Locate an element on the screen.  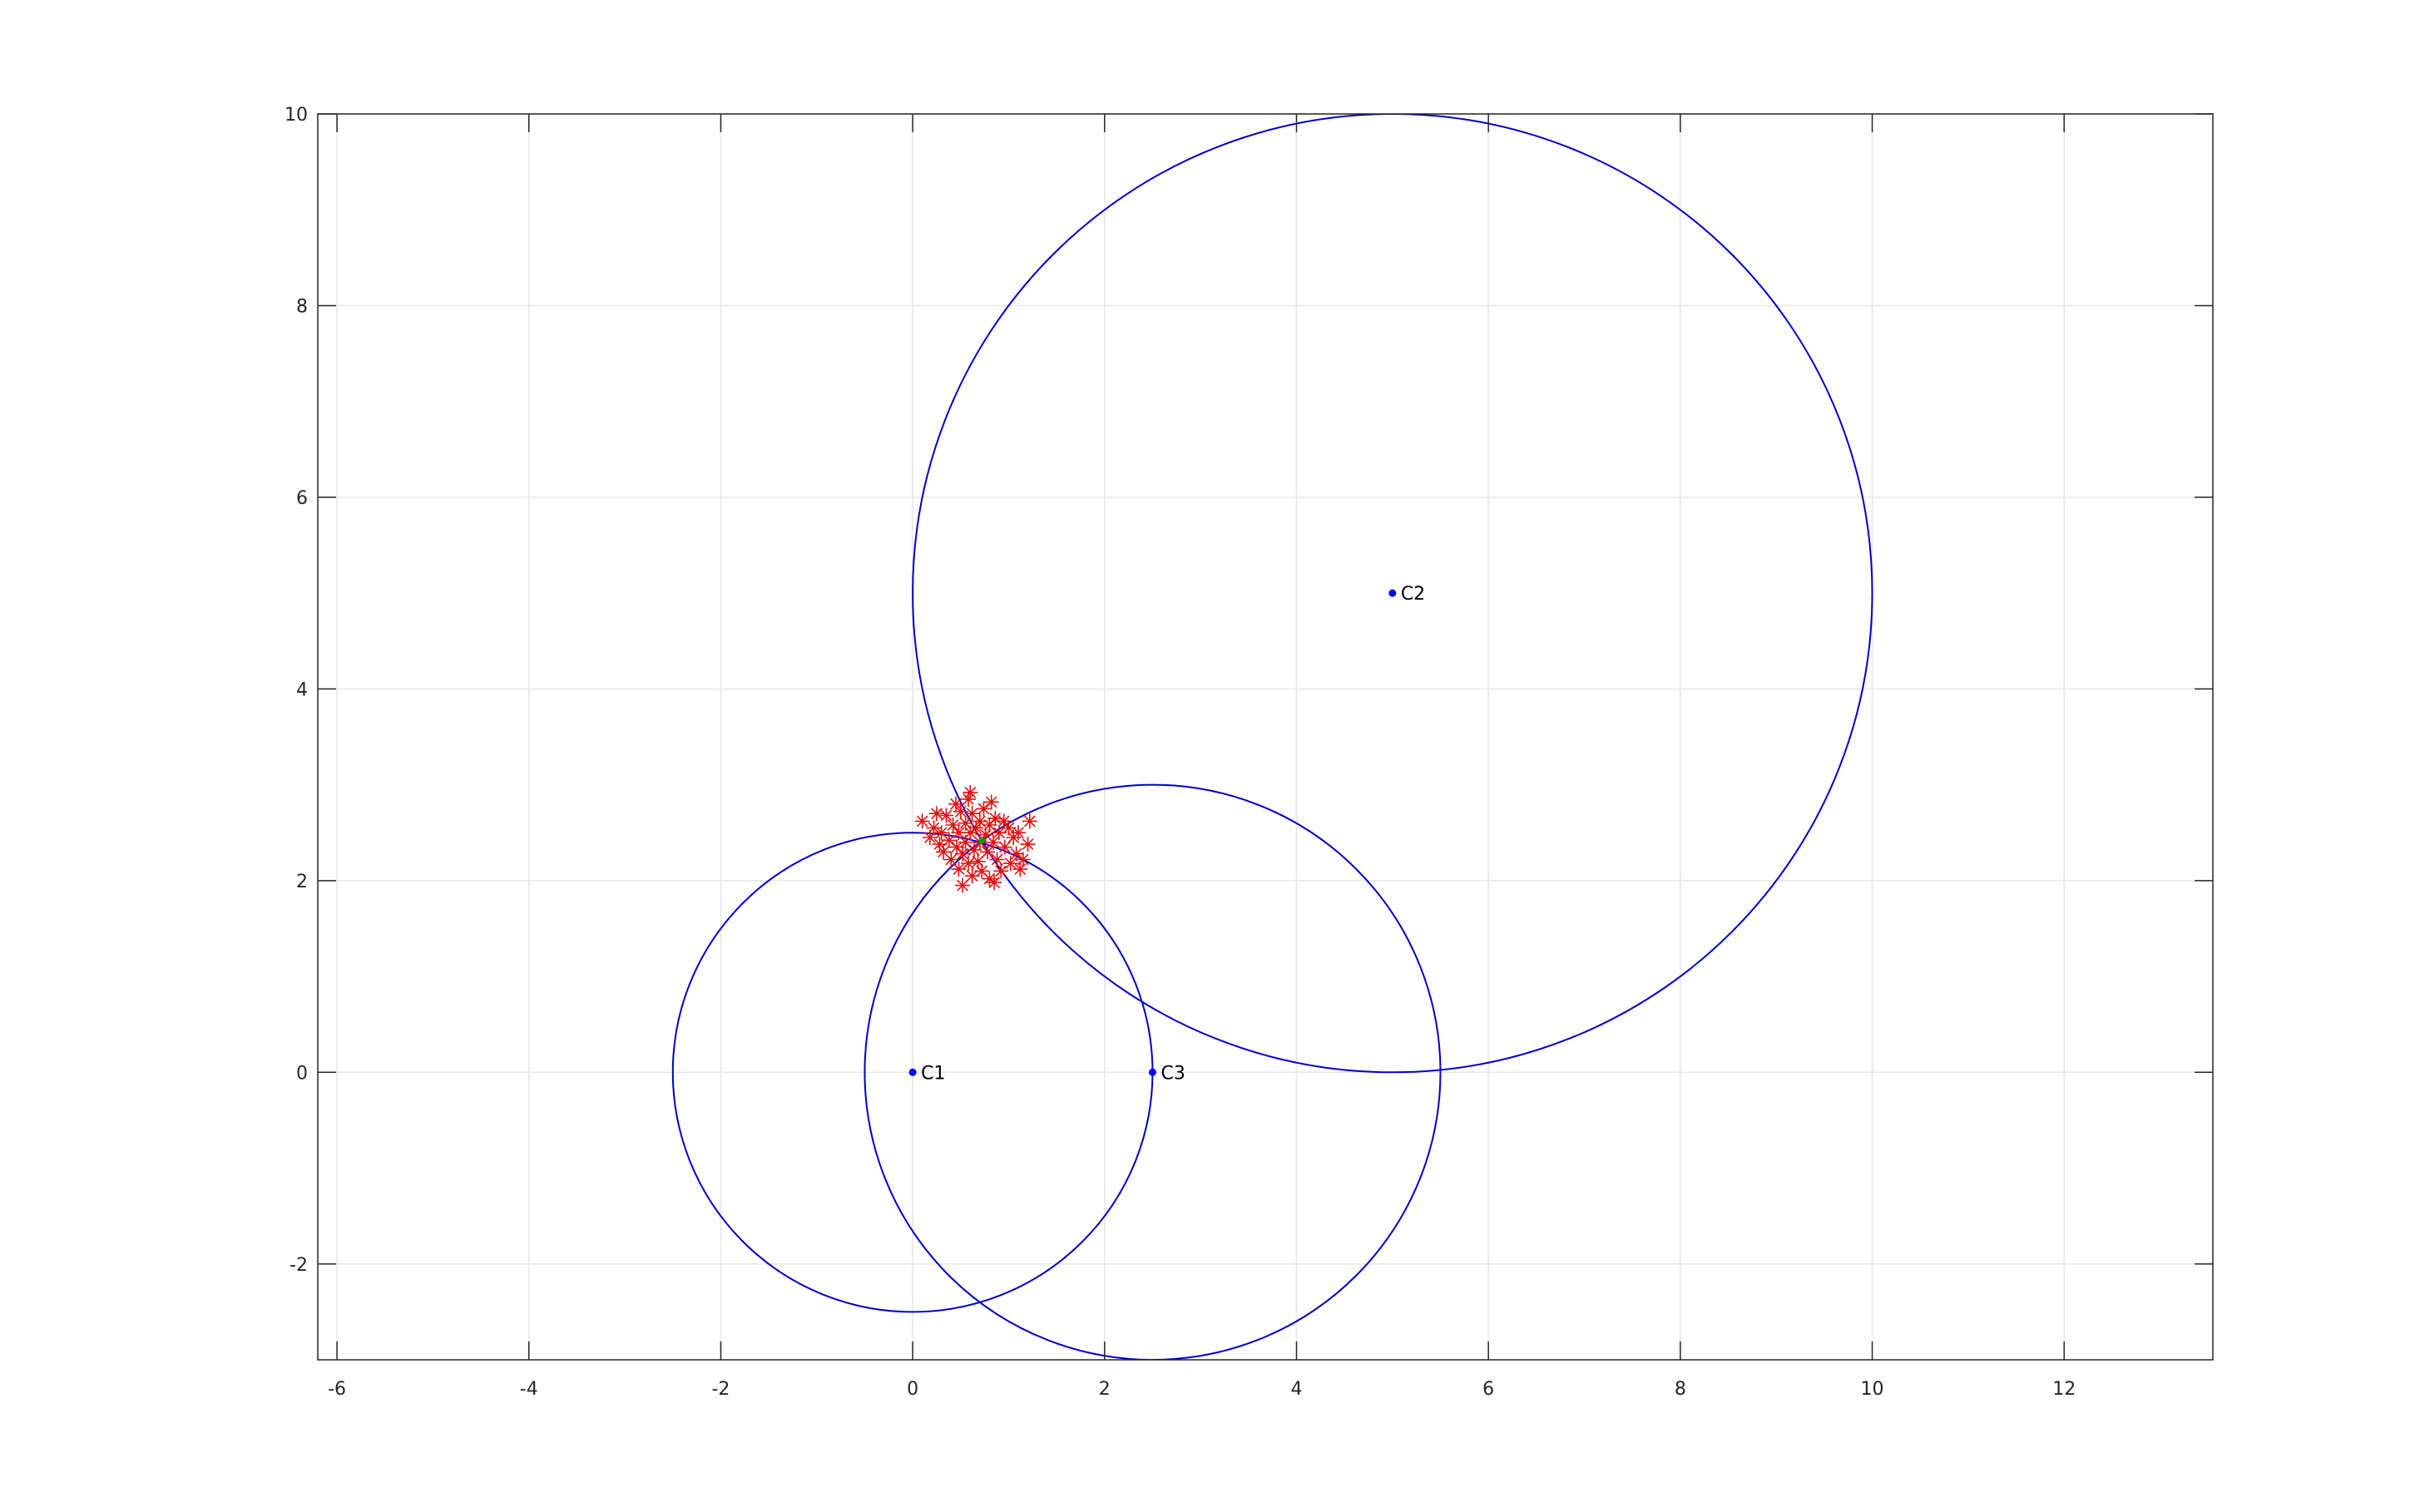
center-point-c1 is located at coordinates (912, 1072).